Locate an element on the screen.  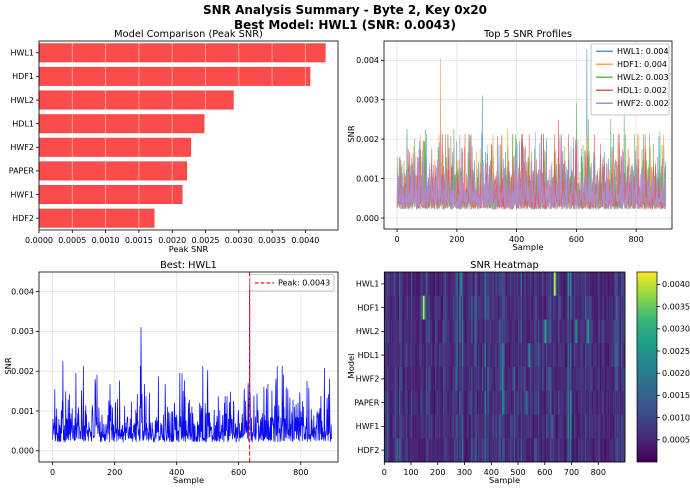
svg-text: HWF2: 0.002 is located at coordinates (643, 103).